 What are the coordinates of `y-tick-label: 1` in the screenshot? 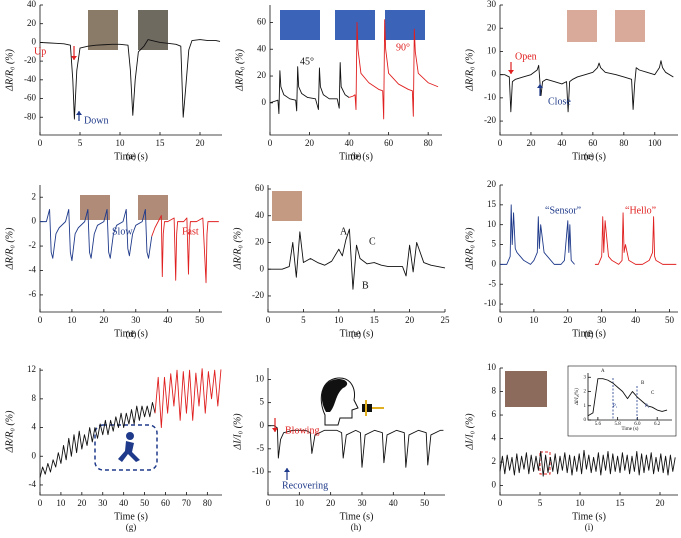 It's located at (585, 406).